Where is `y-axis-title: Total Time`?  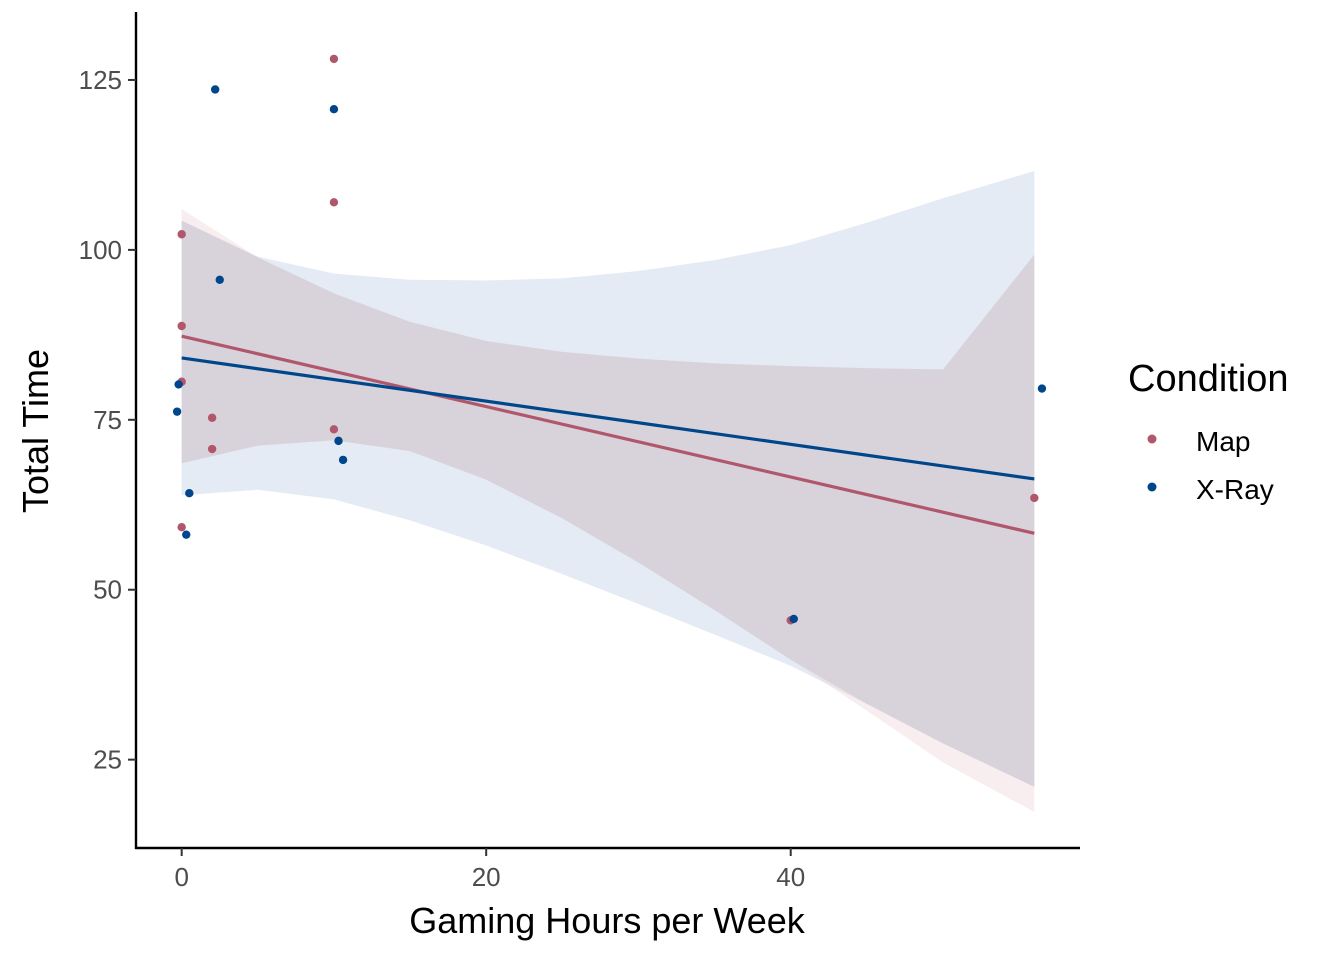
y-axis-title: Total Time is located at coordinates (35, 431).